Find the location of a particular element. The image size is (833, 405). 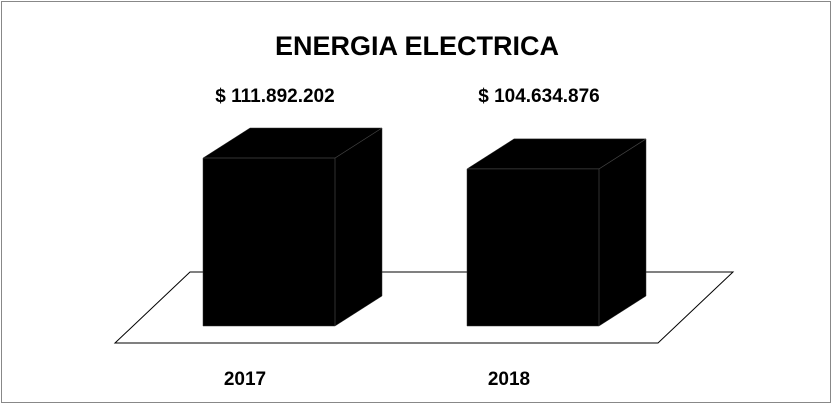

x-tick-label: 2017 is located at coordinates (245, 379).